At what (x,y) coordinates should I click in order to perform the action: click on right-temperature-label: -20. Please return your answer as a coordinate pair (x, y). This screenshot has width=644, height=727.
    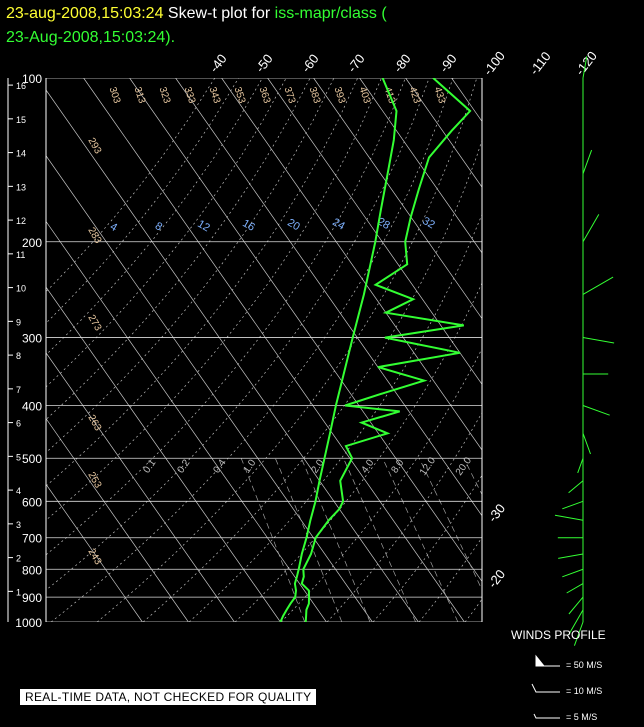
    Looking at the image, I should click on (496, 579).